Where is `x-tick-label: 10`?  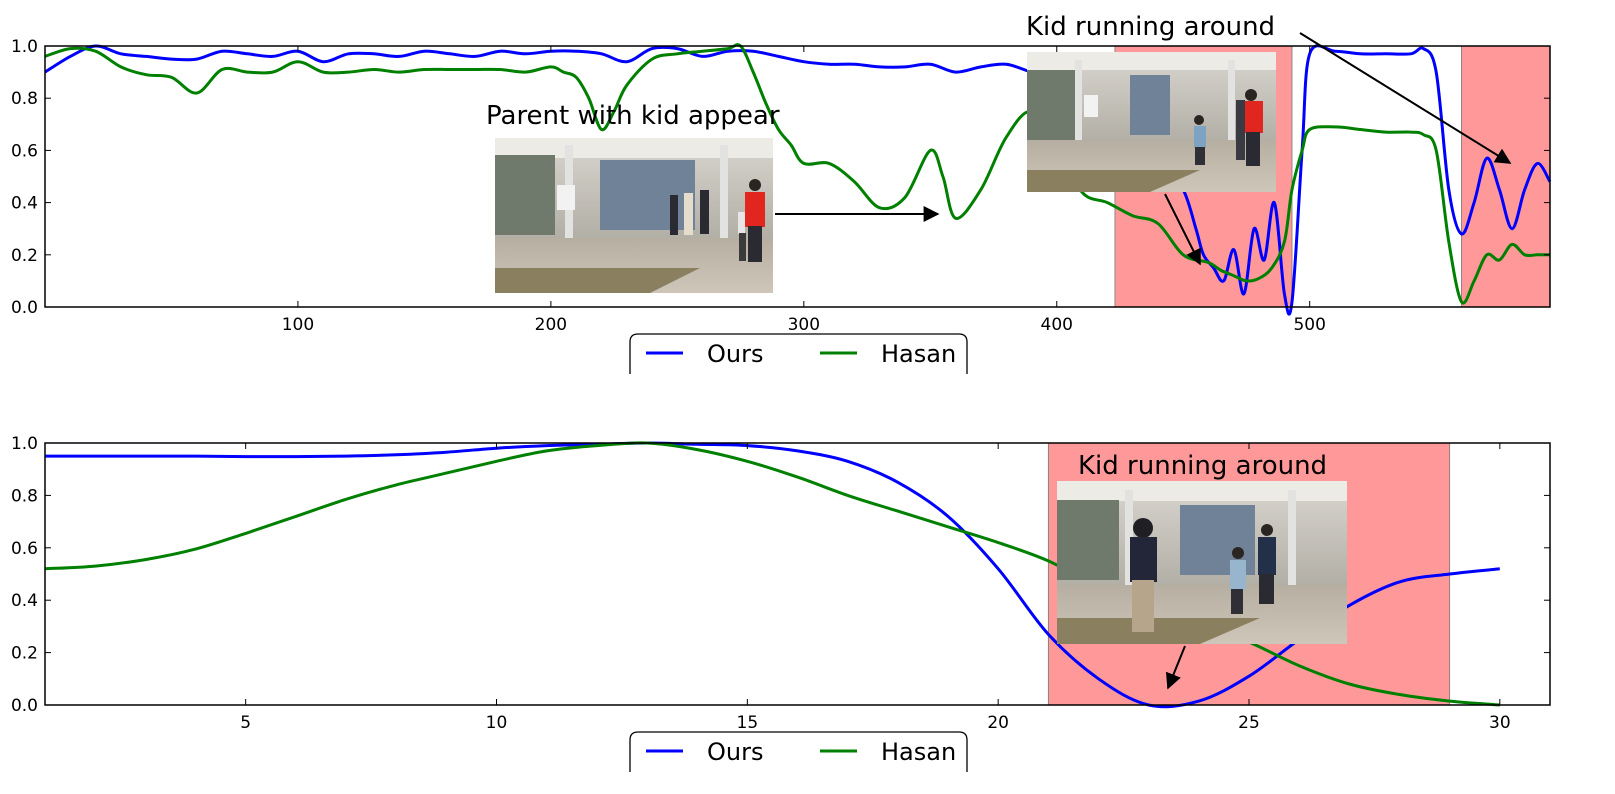 x-tick-label: 10 is located at coordinates (497, 723).